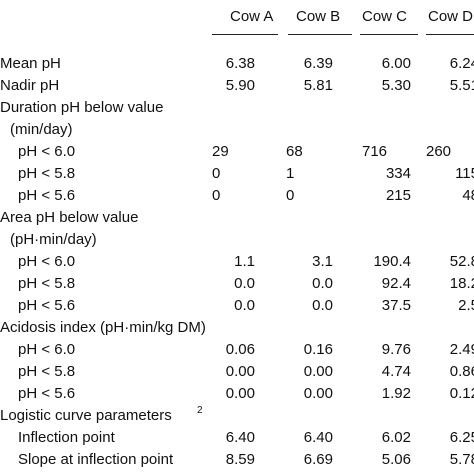 The height and width of the screenshot is (474, 474). What do you see at coordinates (244, 261) in the screenshot?
I see `cell-cow-a: 1.1` at bounding box center [244, 261].